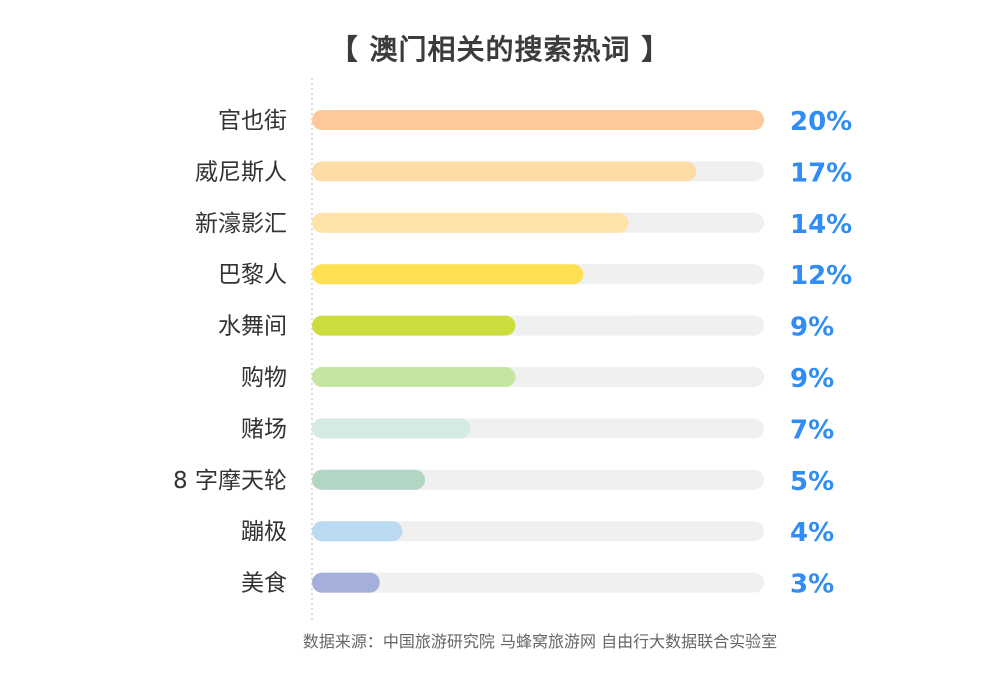 This screenshot has height=700, width=1000. Describe the element at coordinates (812, 585) in the screenshot. I see `value-label: 3%` at that location.